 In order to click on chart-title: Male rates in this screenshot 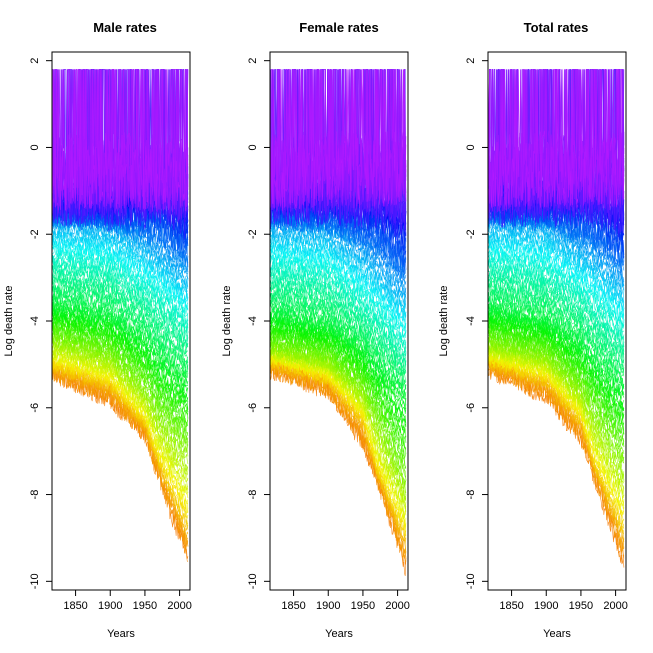, I will do `click(125, 27)`.